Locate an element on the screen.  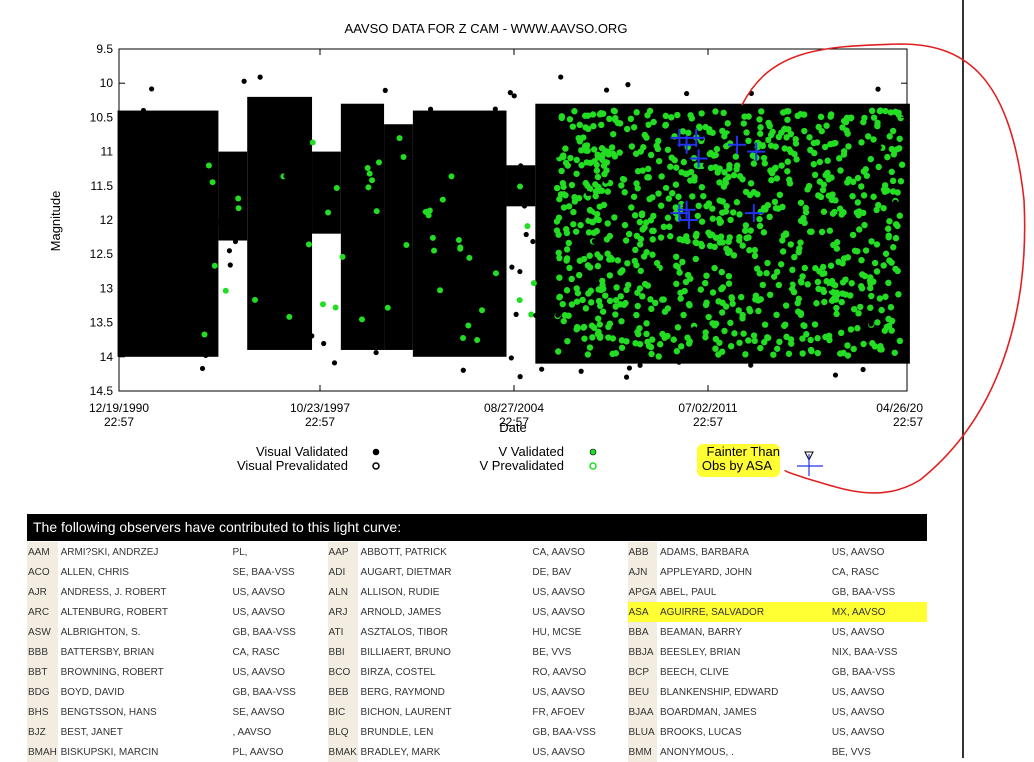
y-tick-label: 12.5 is located at coordinates (102, 254).